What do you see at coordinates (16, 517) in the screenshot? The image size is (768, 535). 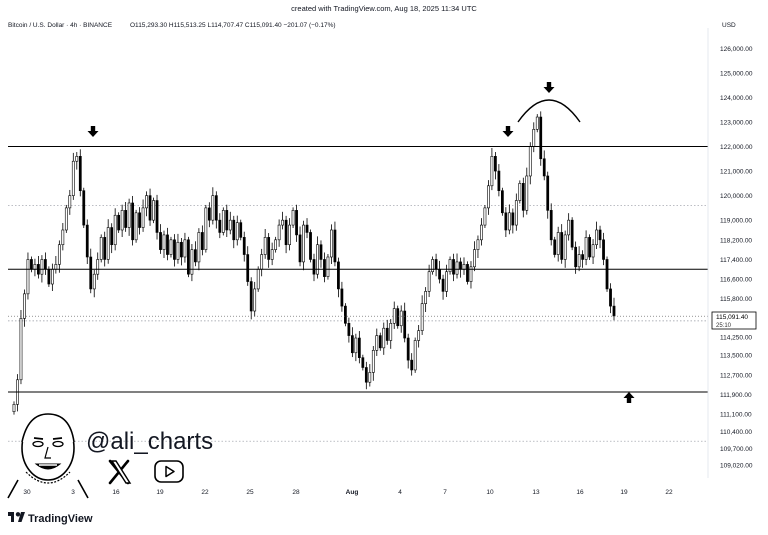 I see `tradingview-logo-icon` at bounding box center [16, 517].